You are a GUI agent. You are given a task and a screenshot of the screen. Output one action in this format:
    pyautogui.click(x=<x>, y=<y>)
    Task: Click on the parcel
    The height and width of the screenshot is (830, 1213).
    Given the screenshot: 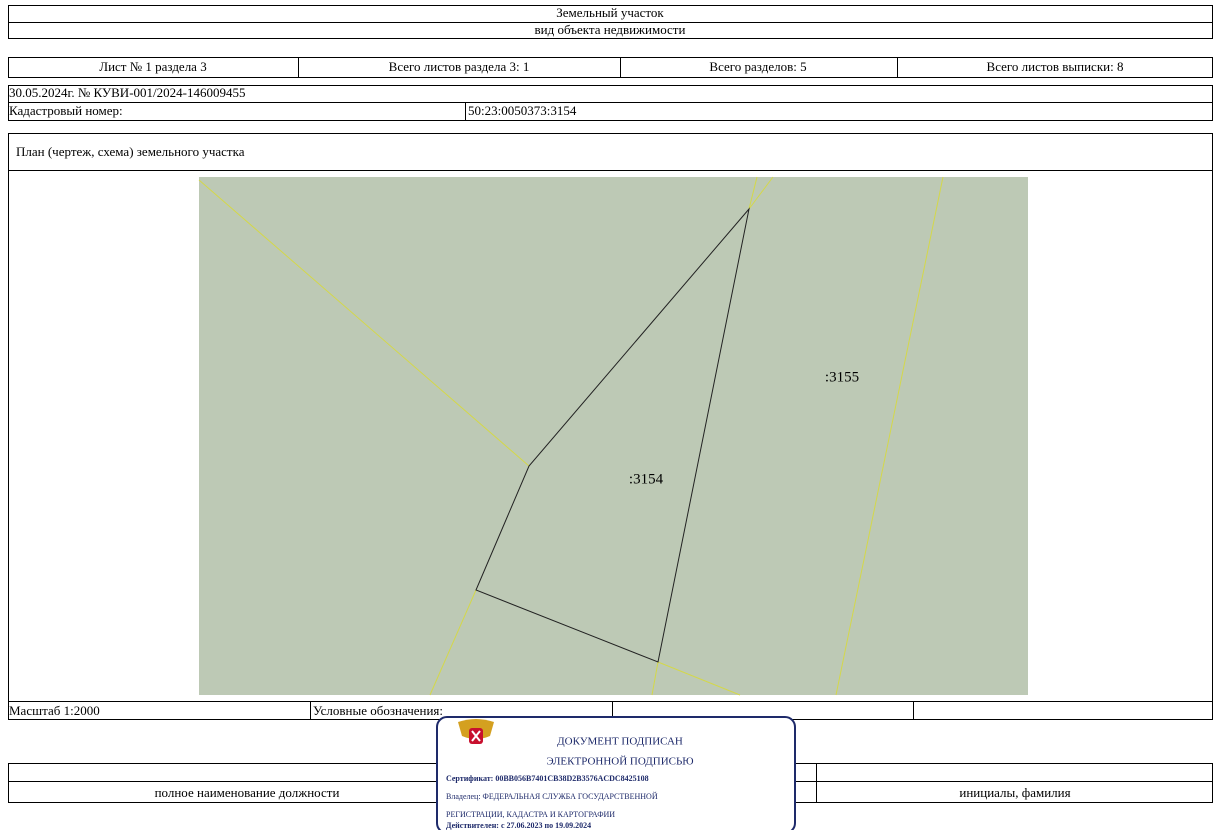 What is the action you would take?
    pyautogui.click(x=612, y=435)
    